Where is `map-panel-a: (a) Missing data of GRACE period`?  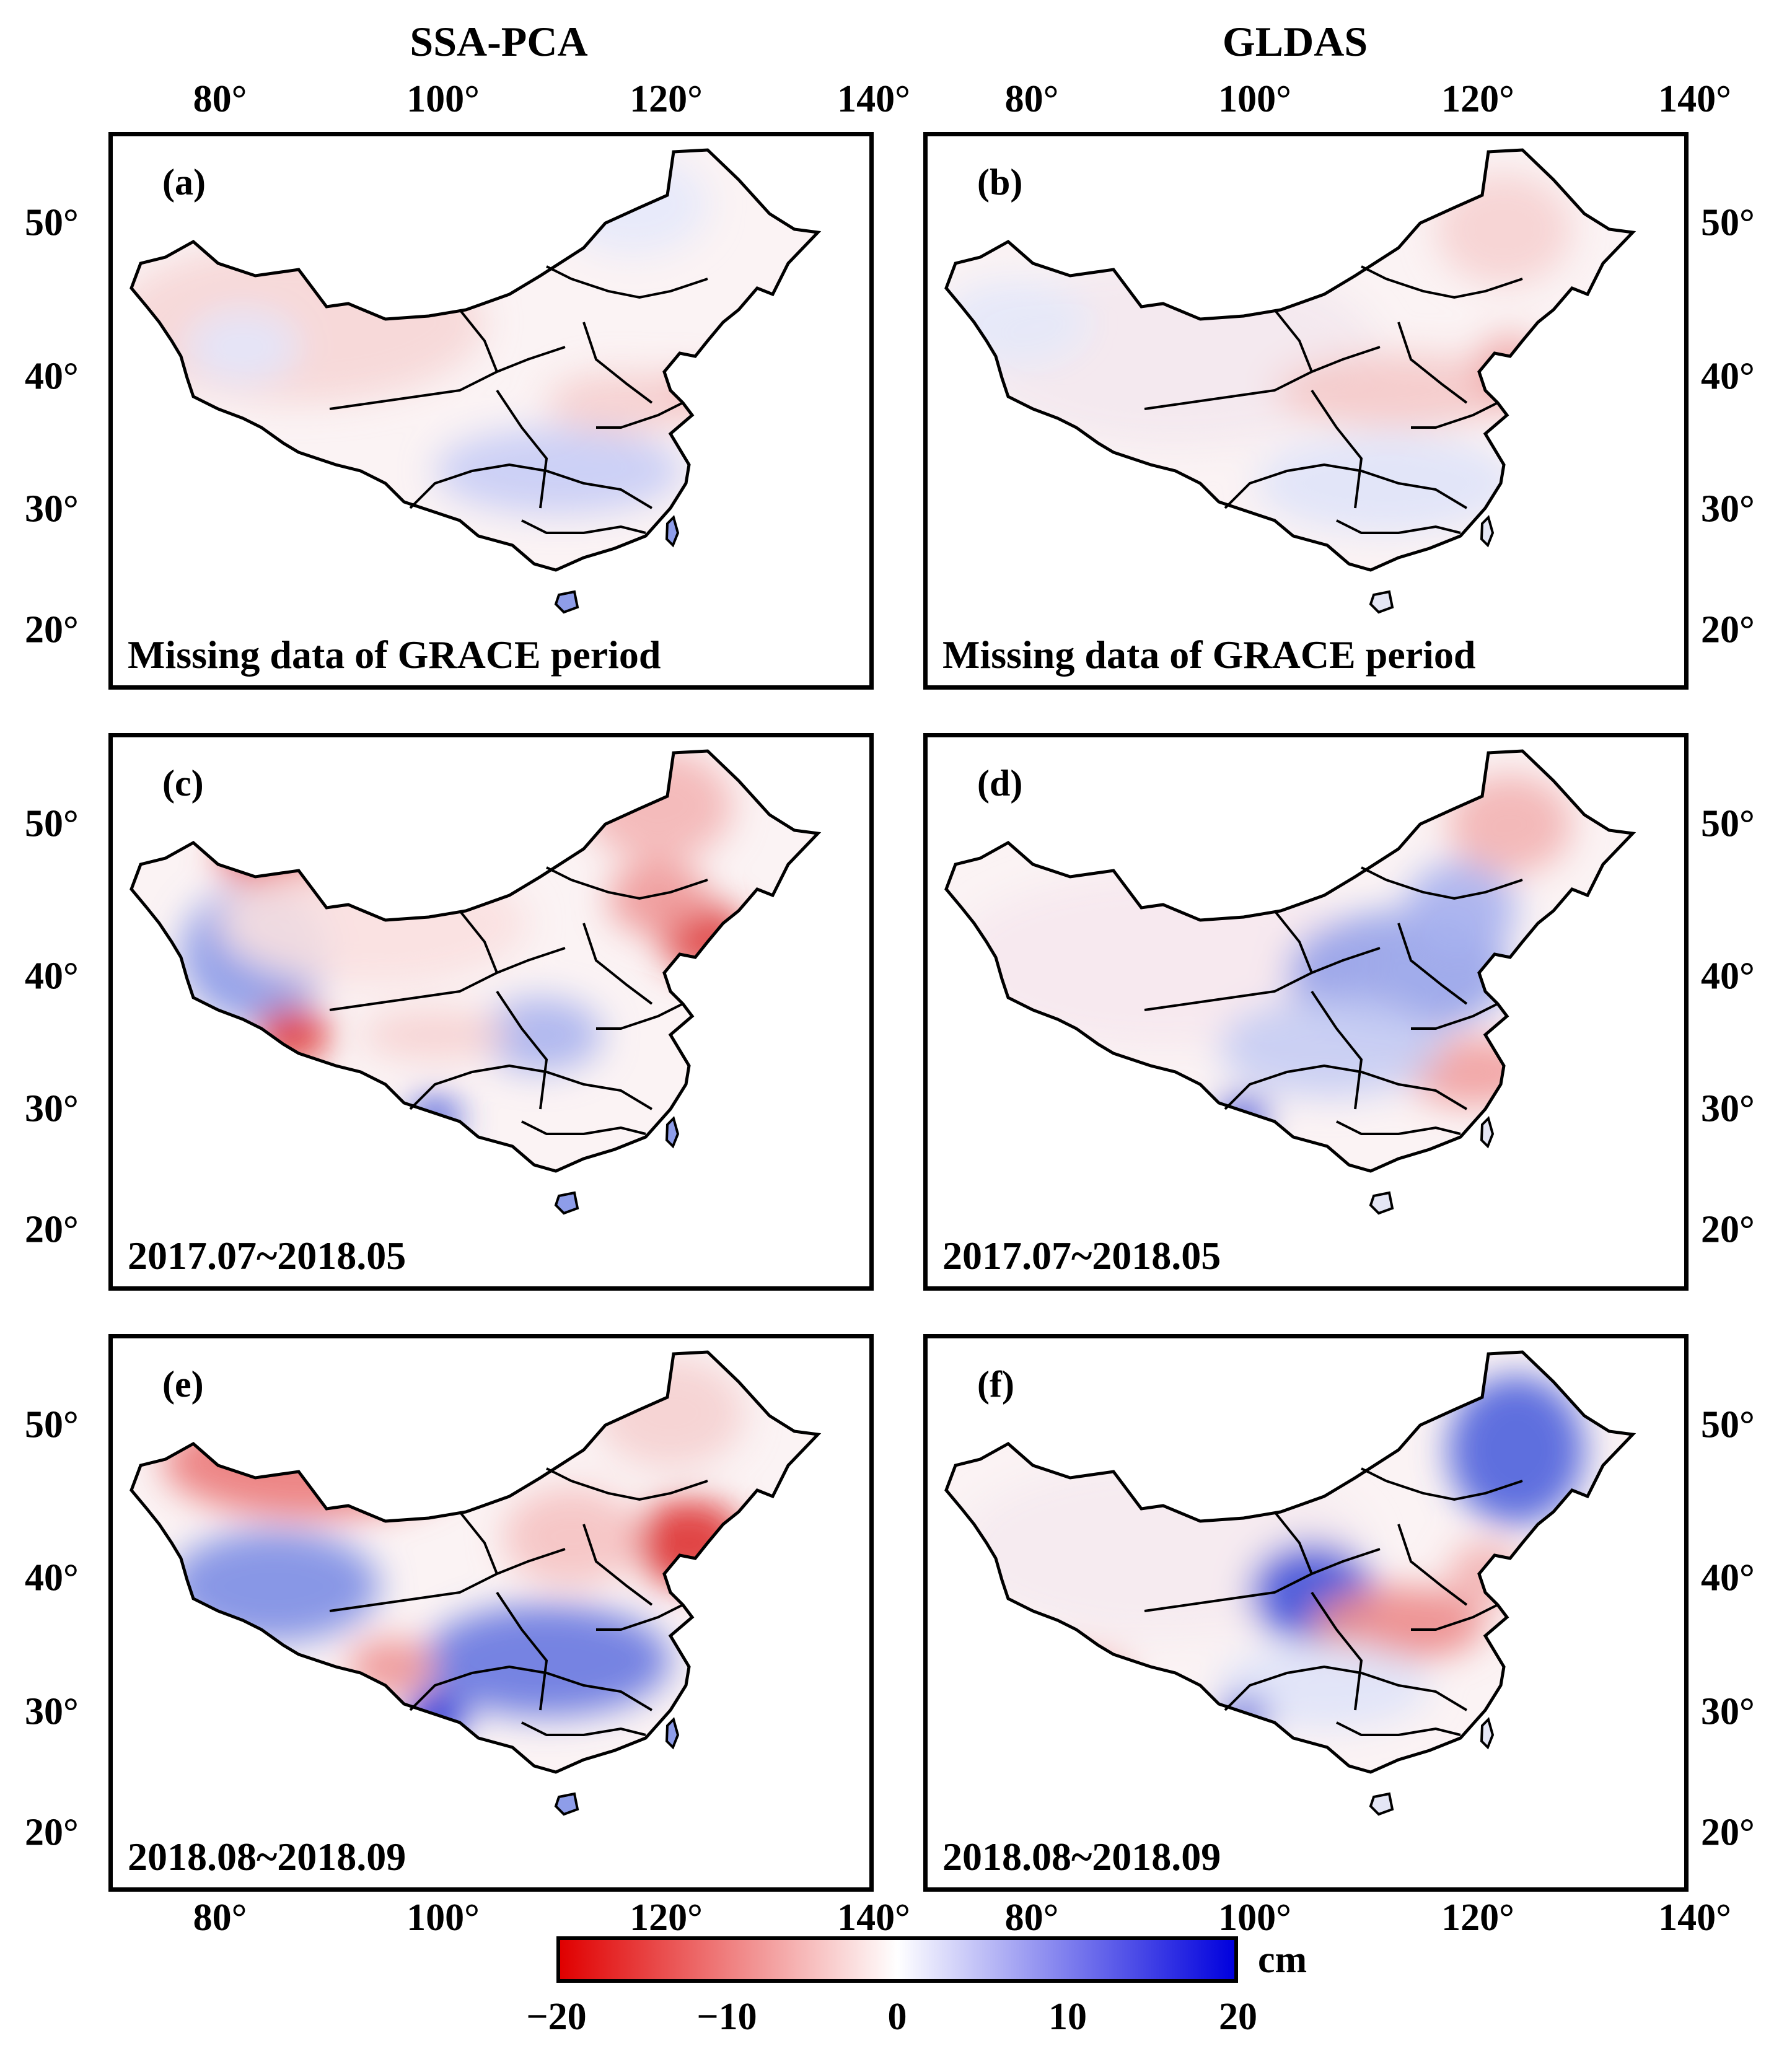
map-panel-a: (a) Missing data of GRACE period is located at coordinates (491, 411).